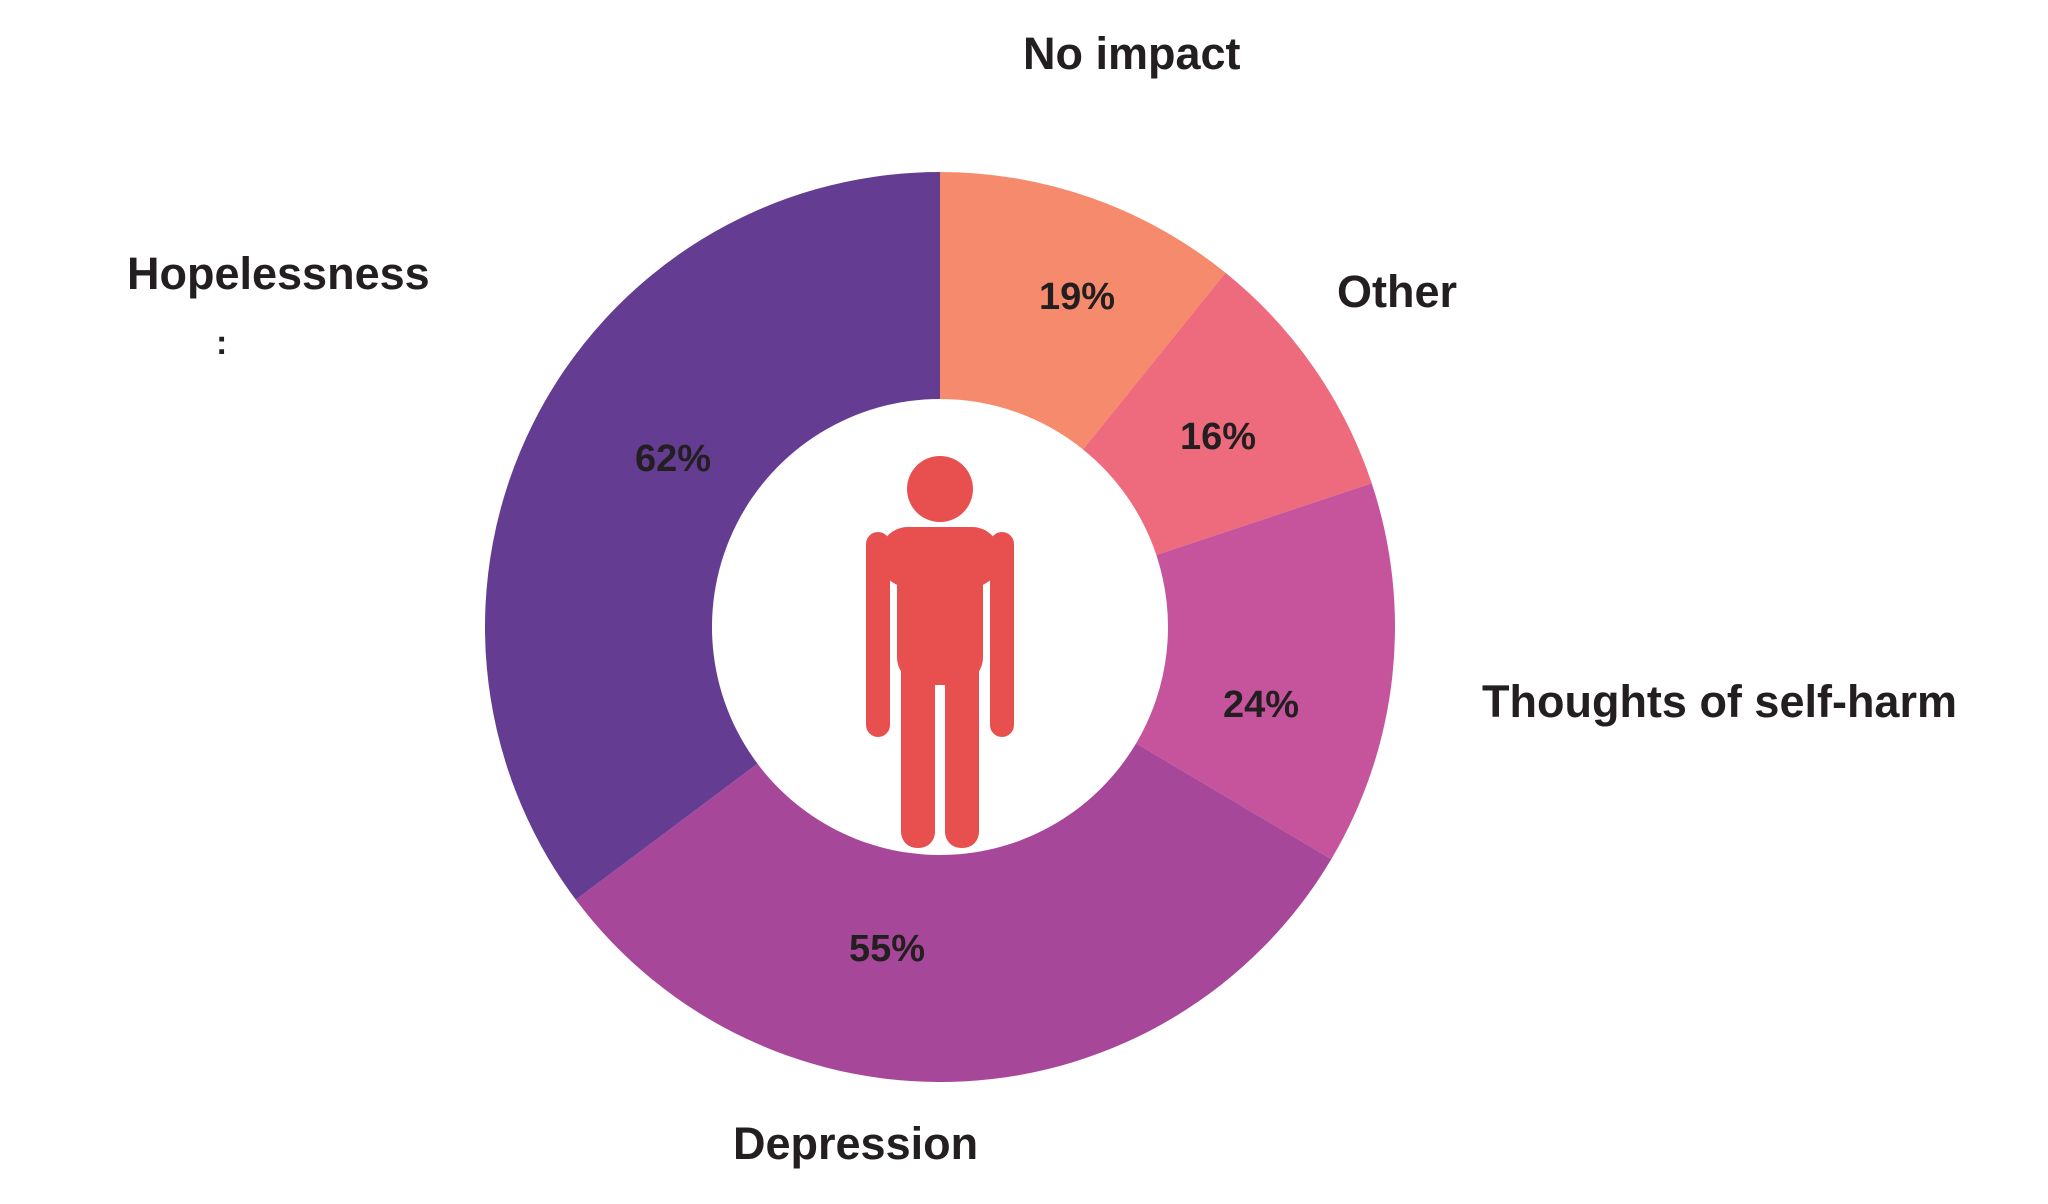  What do you see at coordinates (1227, 413) in the screenshot?
I see `slice-other` at bounding box center [1227, 413].